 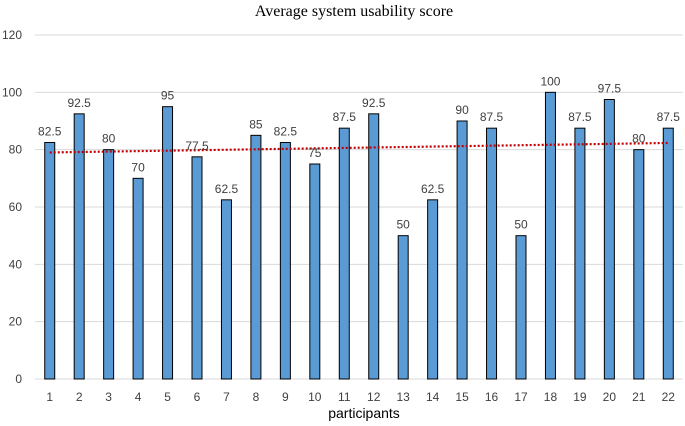 I want to click on x-tick-label: 18, so click(x=551, y=397).